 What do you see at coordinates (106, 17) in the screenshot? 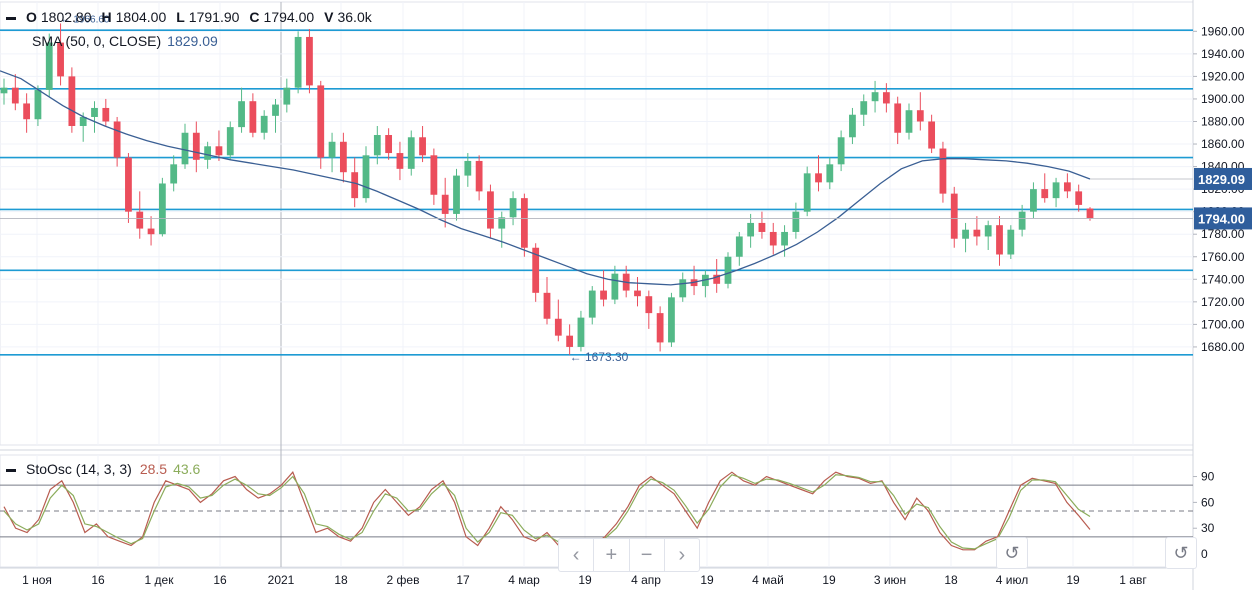
I see `high-label: H` at bounding box center [106, 17].